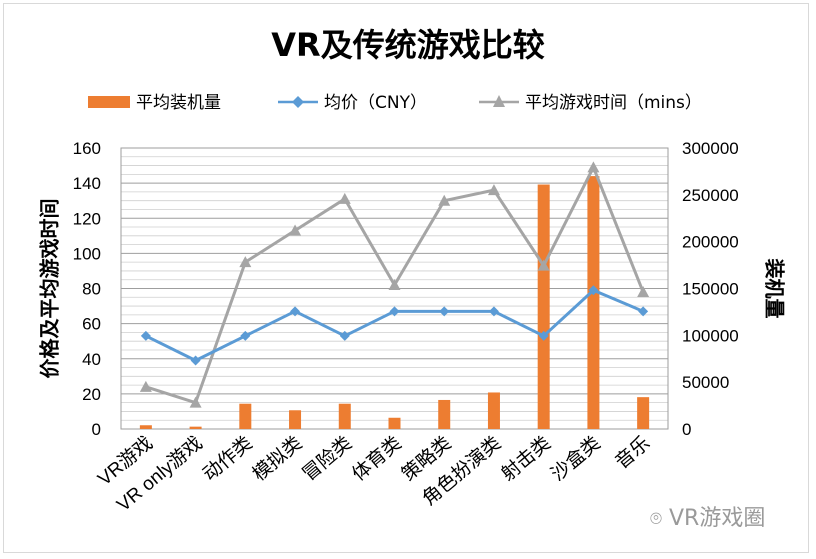 Image resolution: width=816 pixels, height=559 pixels. Describe the element at coordinates (408, 45) in the screenshot. I see `chart-title: VR及传统游戏比较` at that location.